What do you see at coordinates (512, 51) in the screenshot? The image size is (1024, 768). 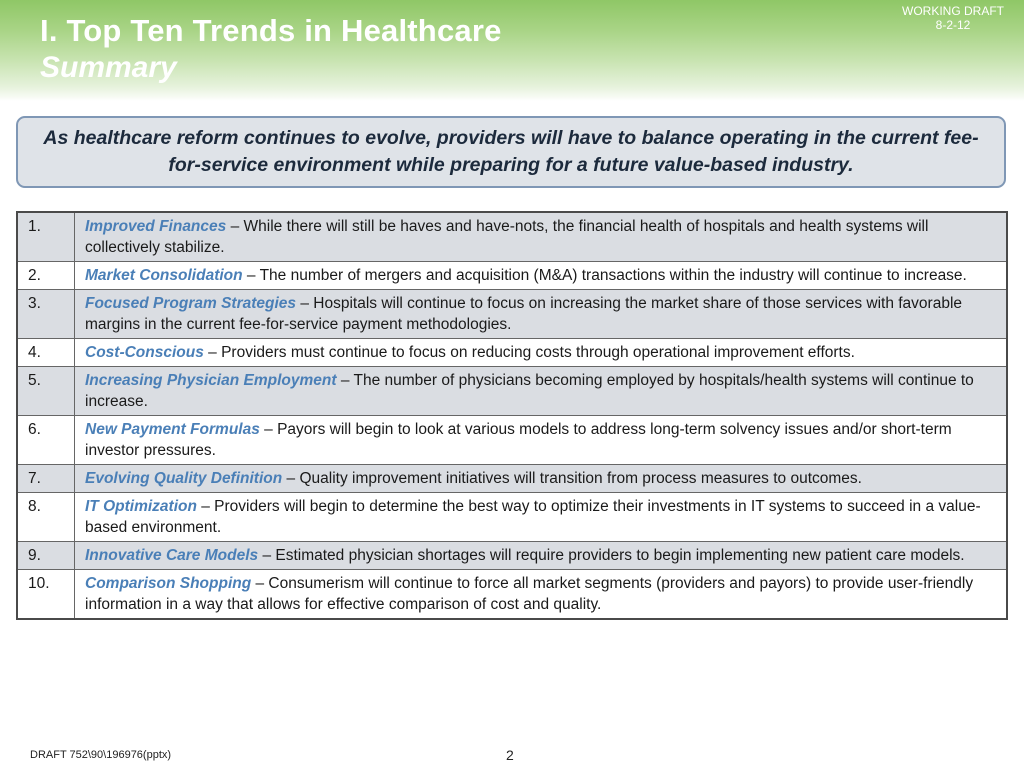 I see `header-band` at bounding box center [512, 51].